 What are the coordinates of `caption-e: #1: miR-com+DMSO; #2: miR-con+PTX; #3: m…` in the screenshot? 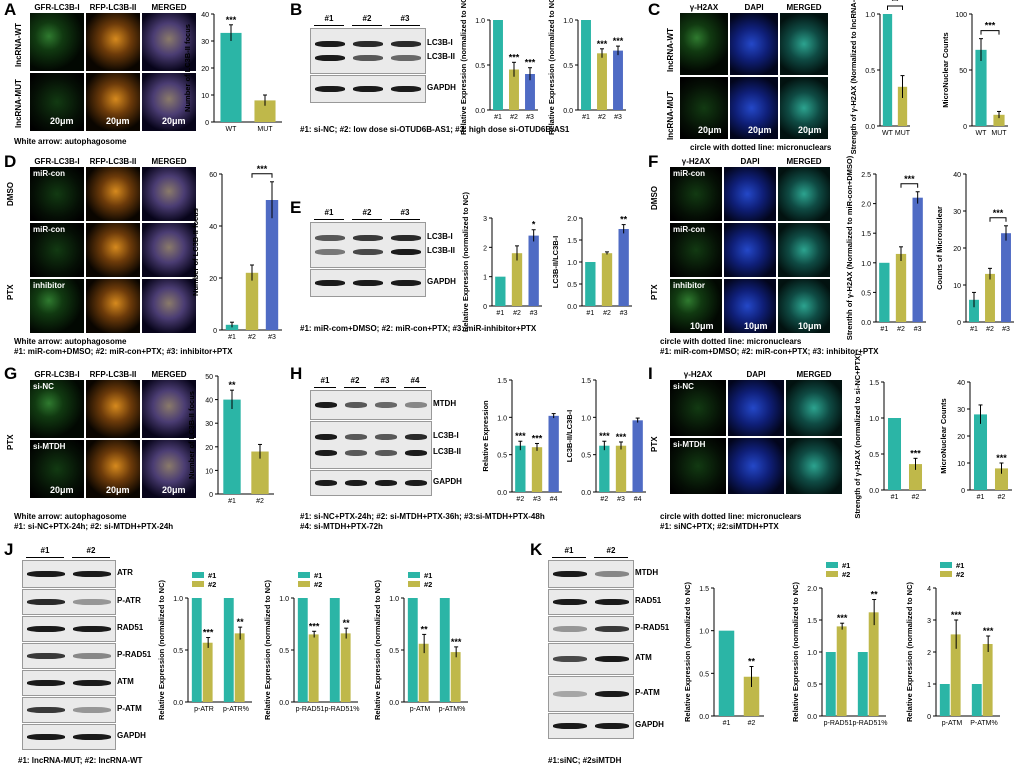 It's located at (418, 328).